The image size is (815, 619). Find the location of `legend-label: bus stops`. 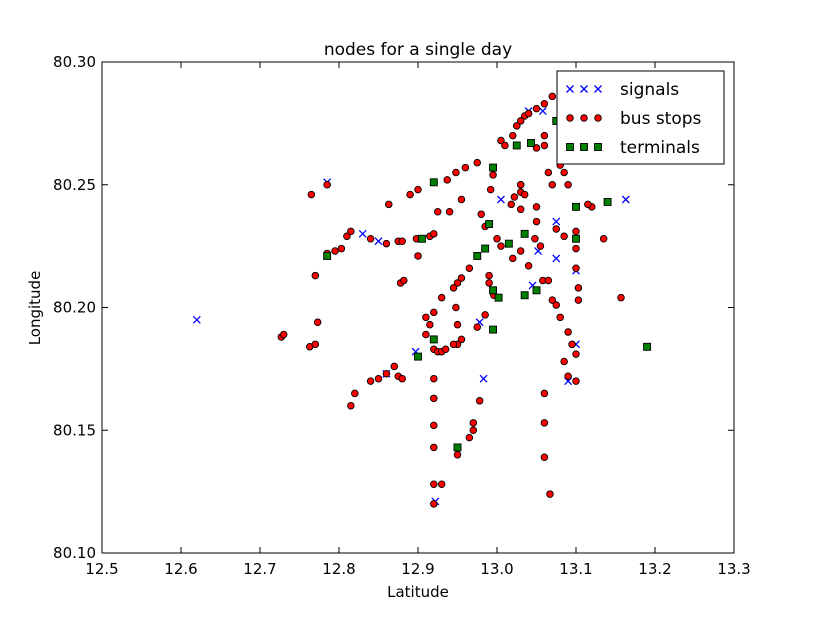

legend-label: bus stops is located at coordinates (661, 119).